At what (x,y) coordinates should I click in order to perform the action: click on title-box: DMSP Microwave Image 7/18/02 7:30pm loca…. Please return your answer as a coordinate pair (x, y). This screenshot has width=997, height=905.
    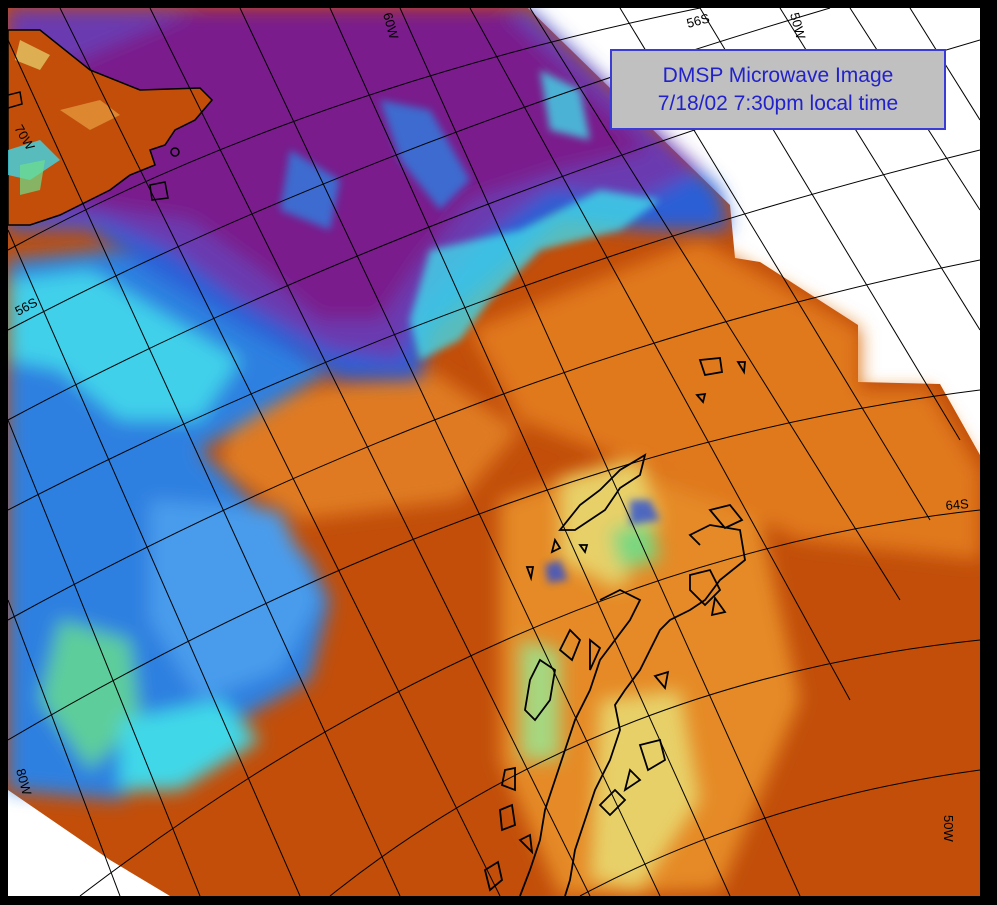
    Looking at the image, I should click on (778, 89).